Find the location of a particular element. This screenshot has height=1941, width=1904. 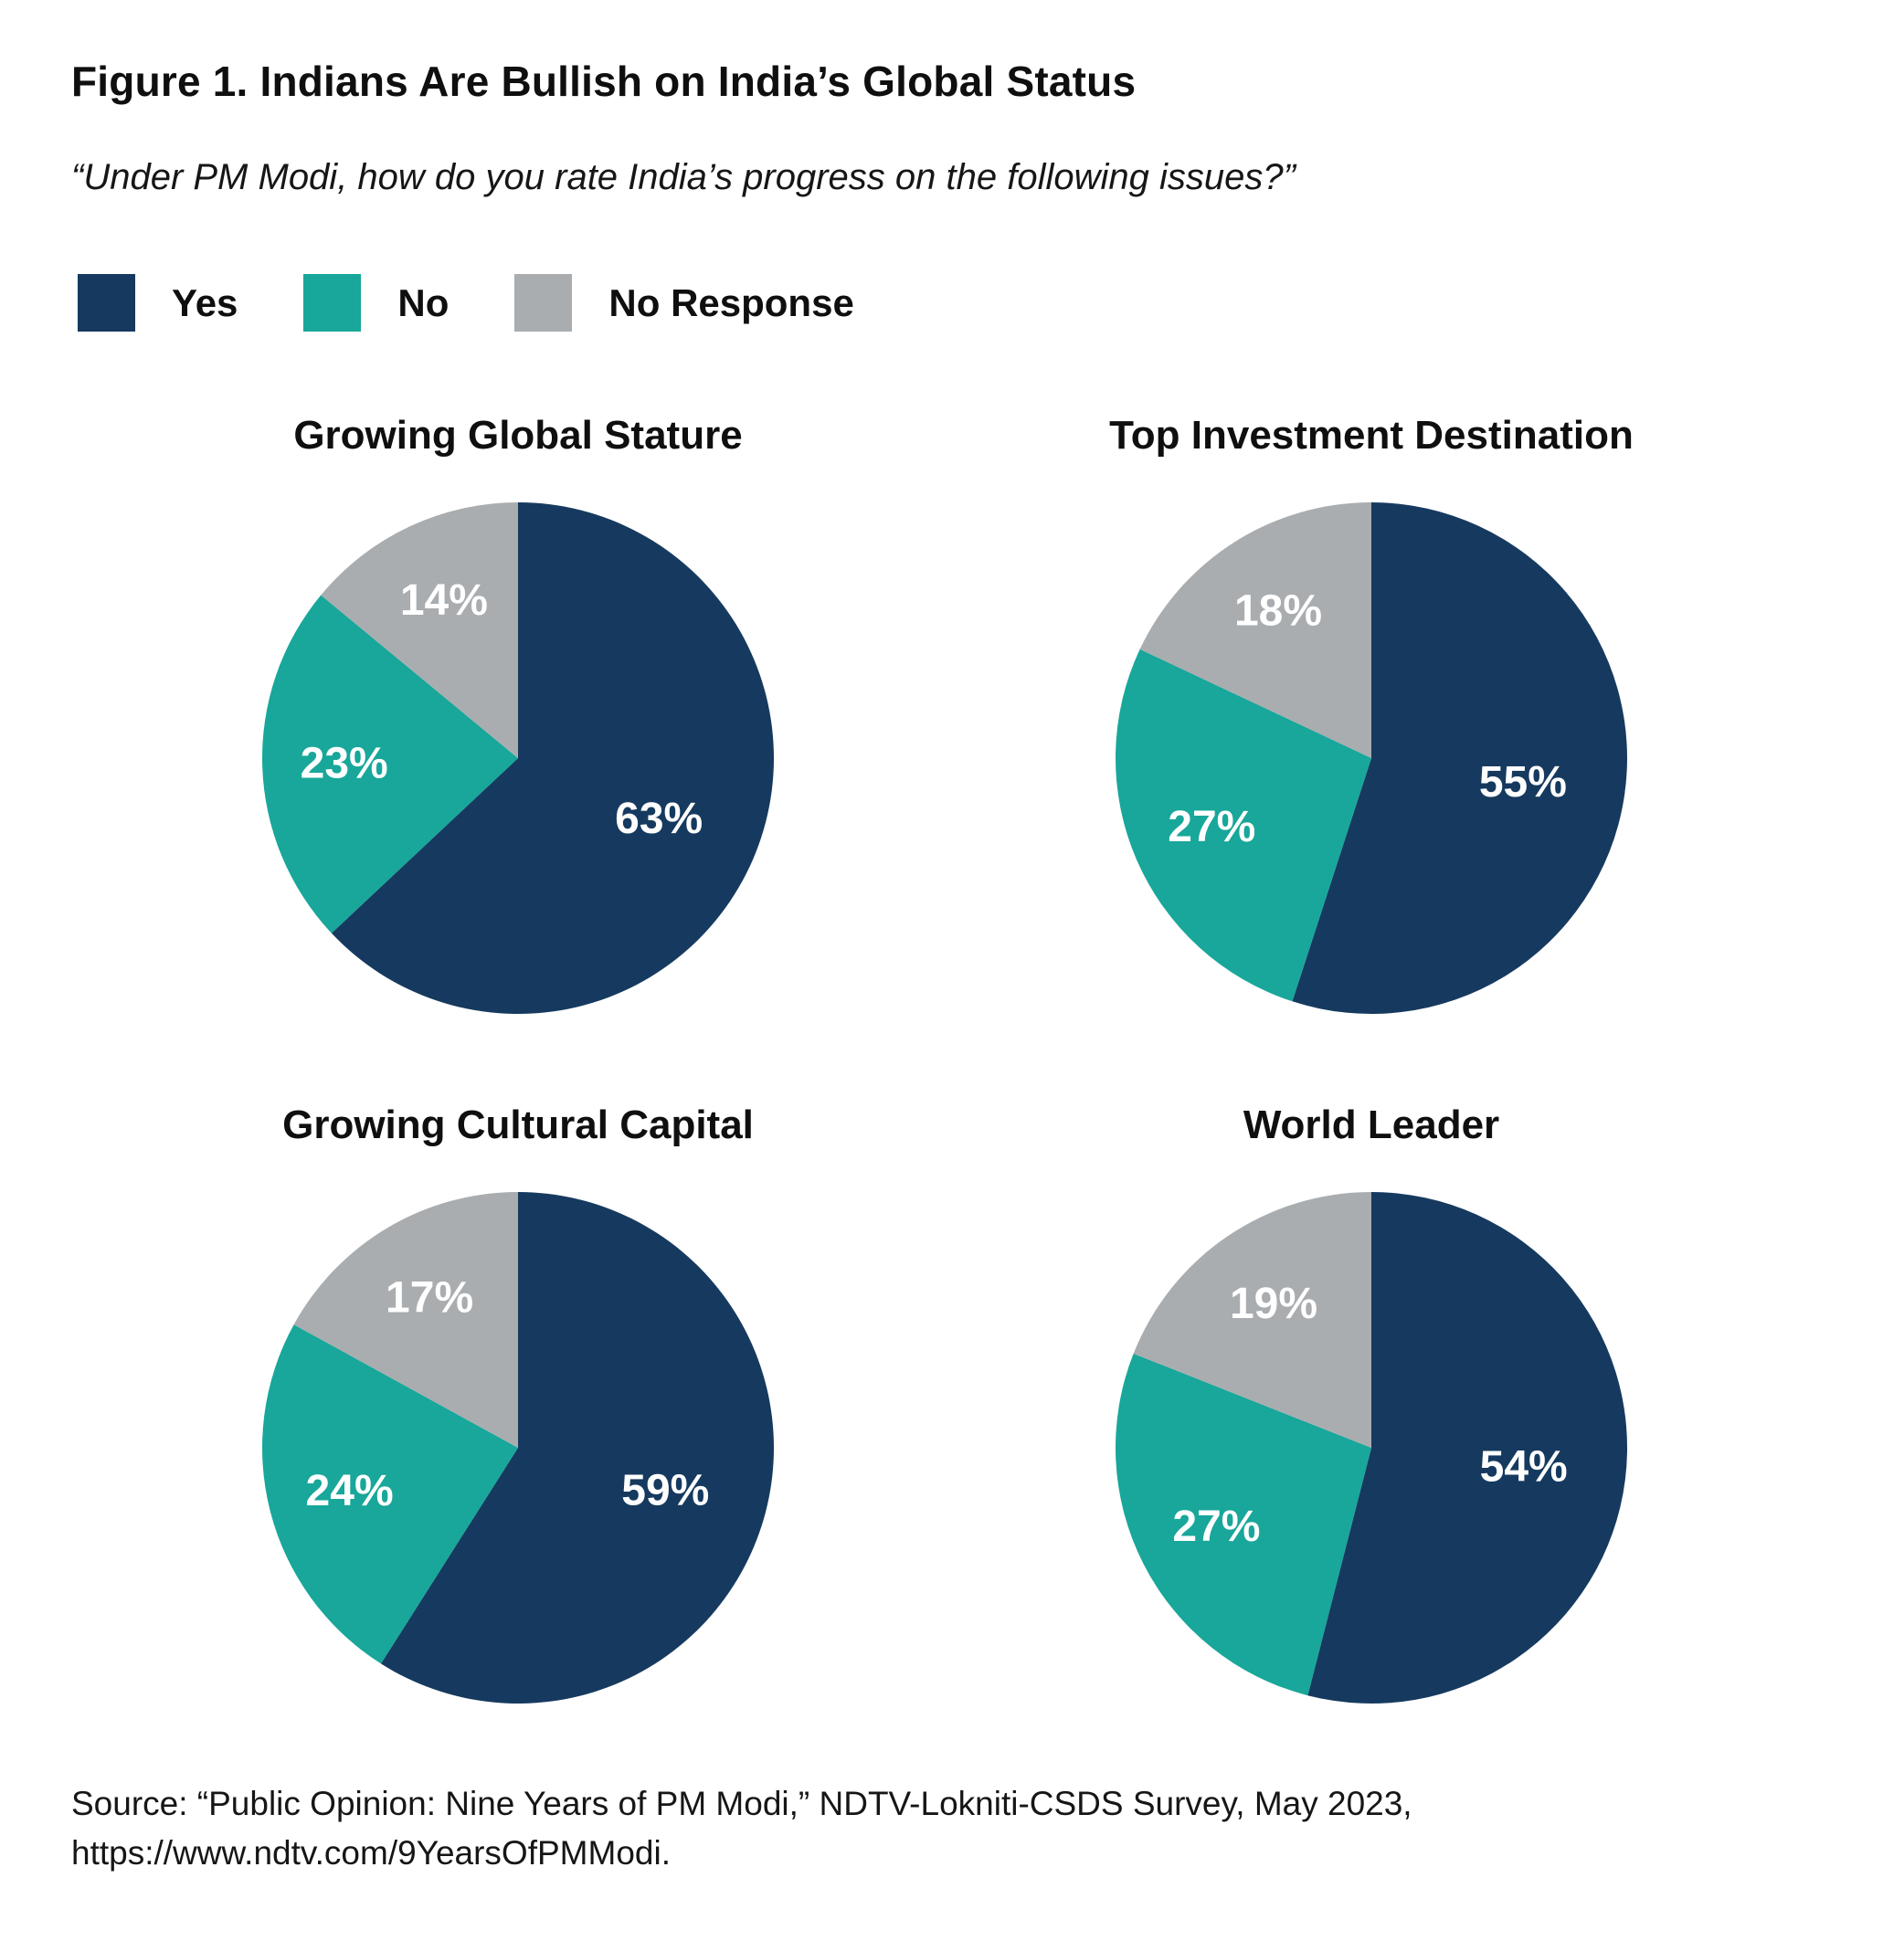

source-line2: https://www.ndtv.com/9YearsOfPMModi. is located at coordinates (371, 1852).